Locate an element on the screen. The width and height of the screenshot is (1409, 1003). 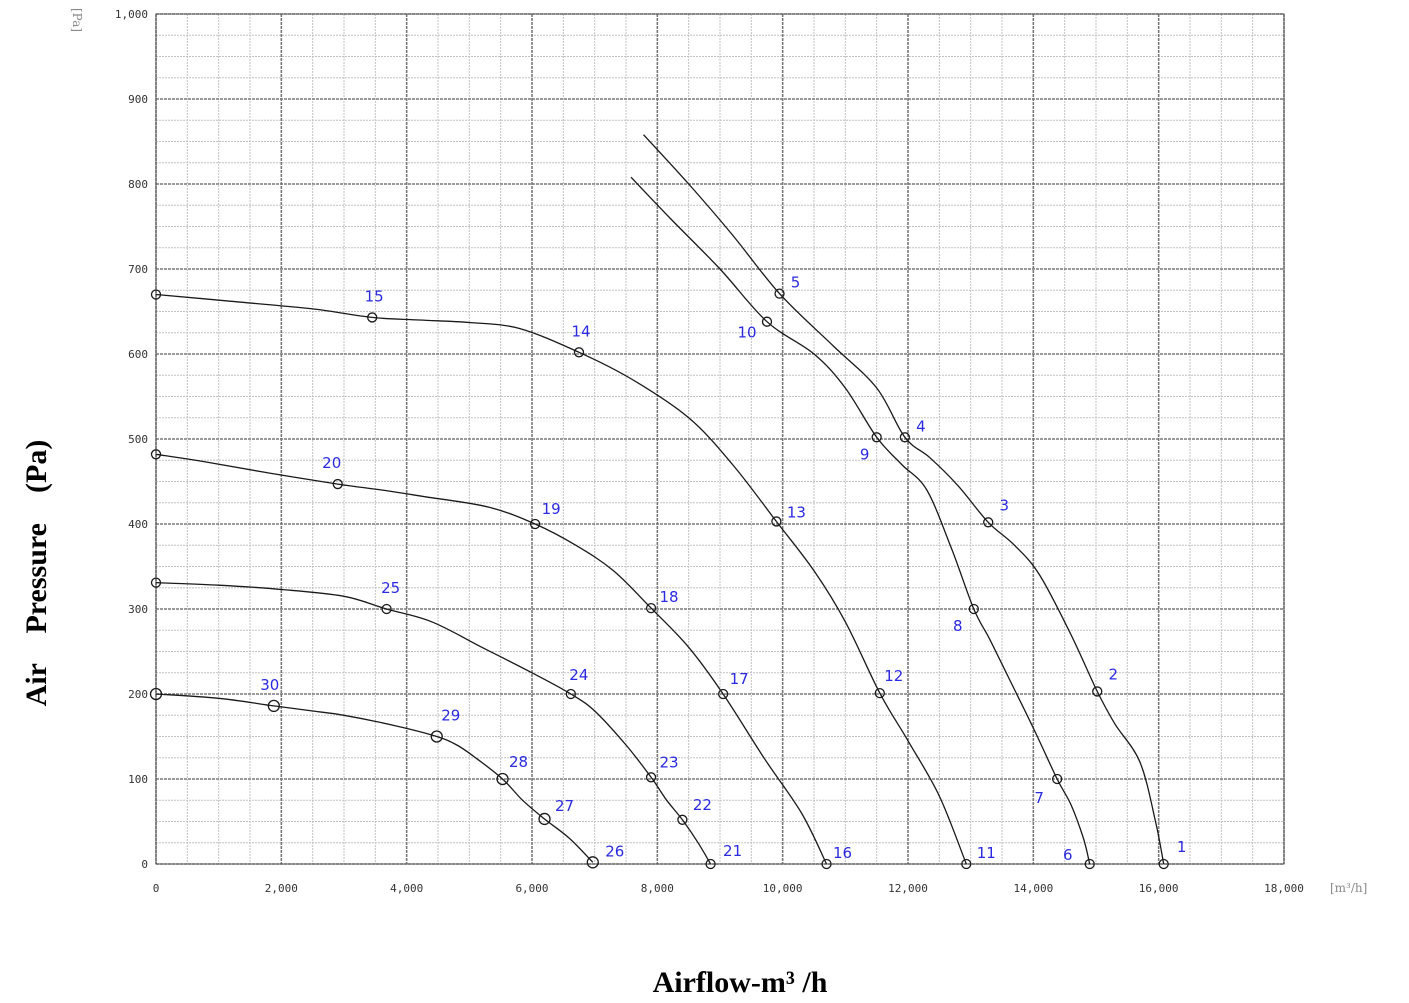
point-label-28: 28 is located at coordinates (518, 762).